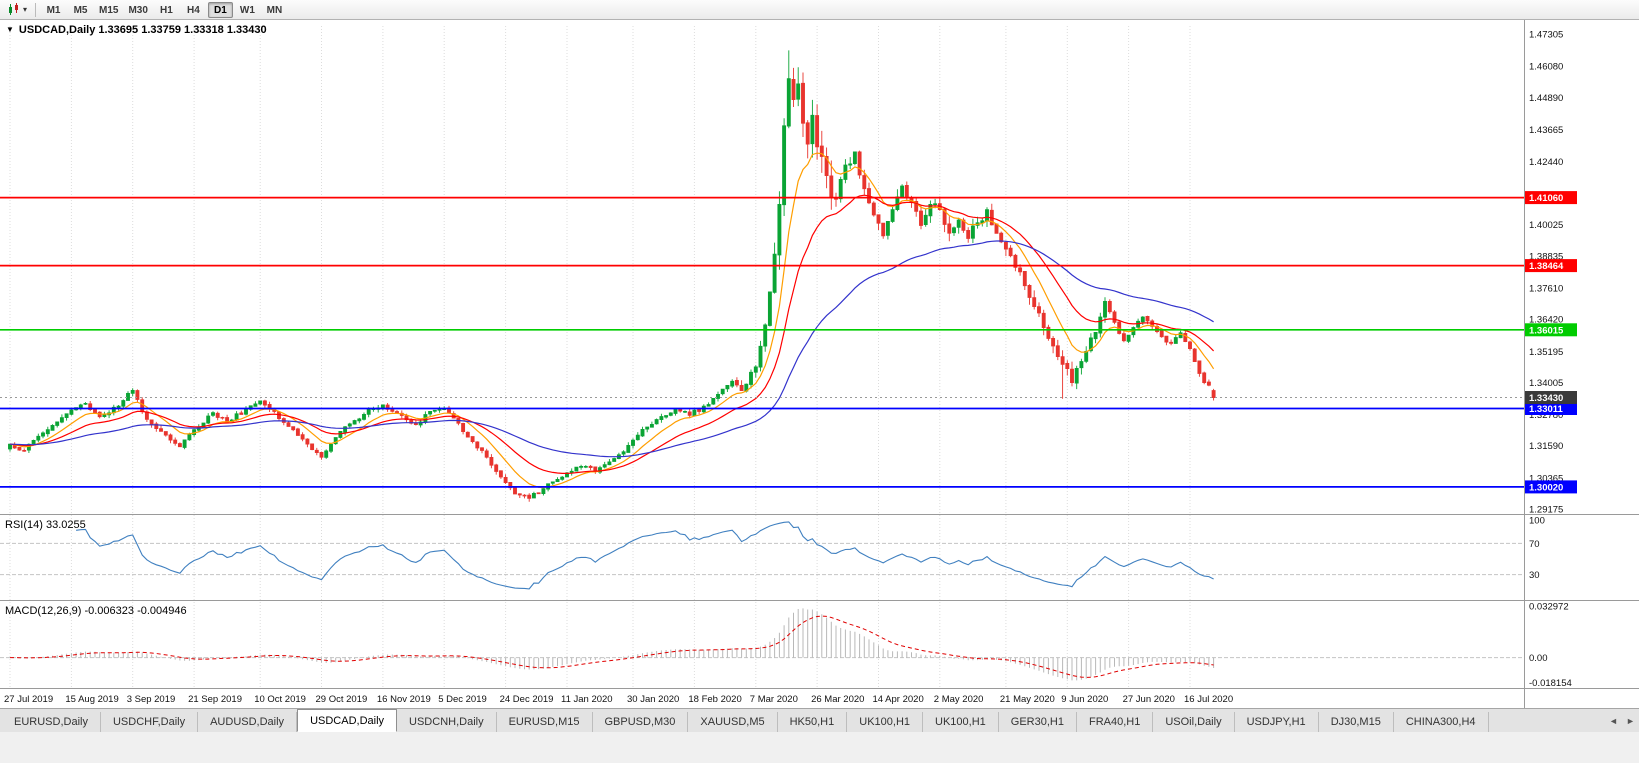  I want to click on price-tag: 1.30020, so click(1551, 487).